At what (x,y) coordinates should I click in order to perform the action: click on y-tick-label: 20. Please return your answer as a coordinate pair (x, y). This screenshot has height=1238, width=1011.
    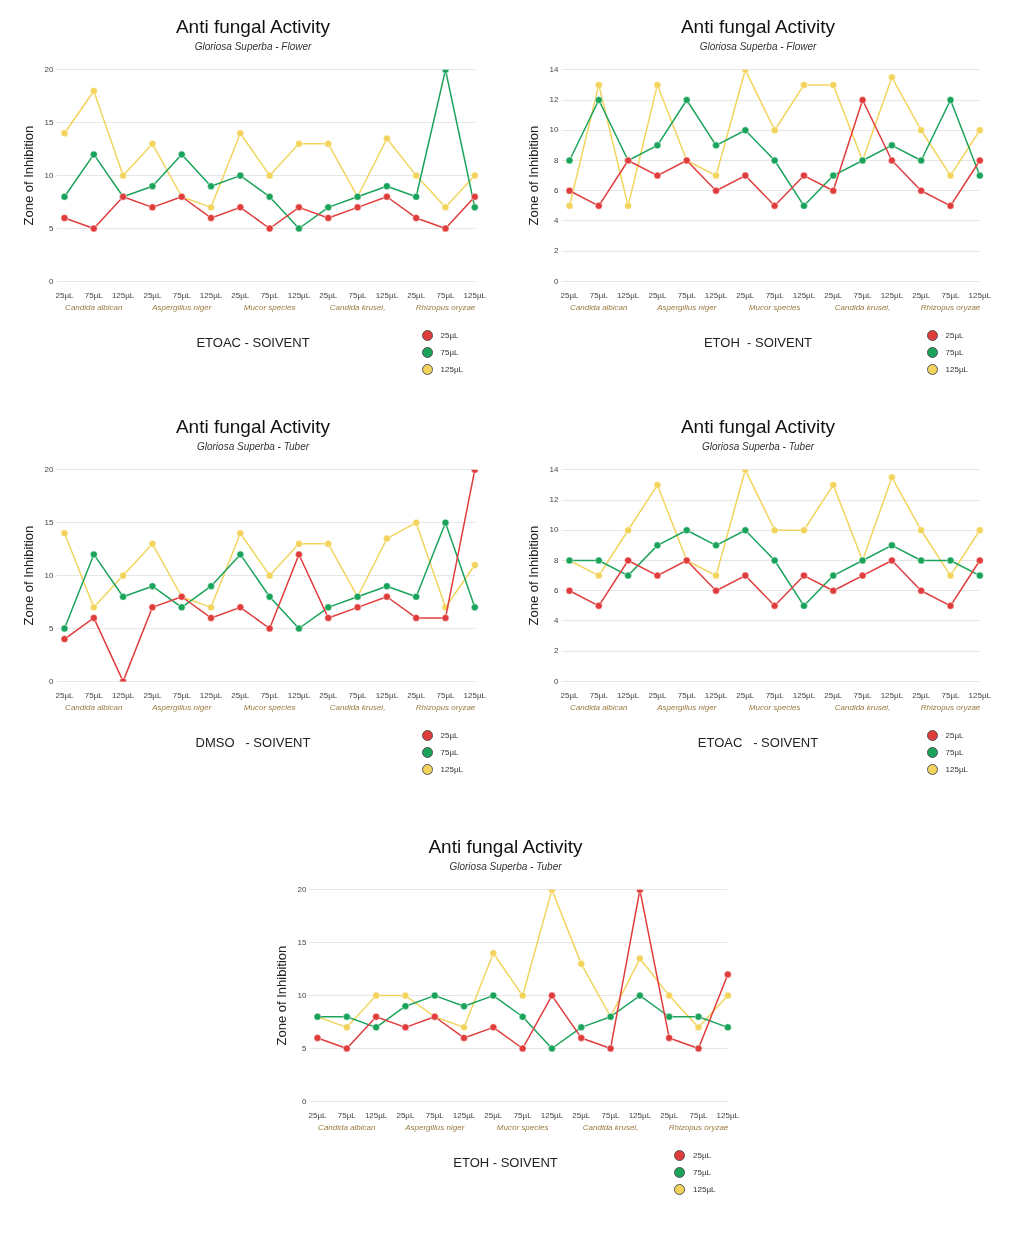
    Looking at the image, I should click on (302, 889).